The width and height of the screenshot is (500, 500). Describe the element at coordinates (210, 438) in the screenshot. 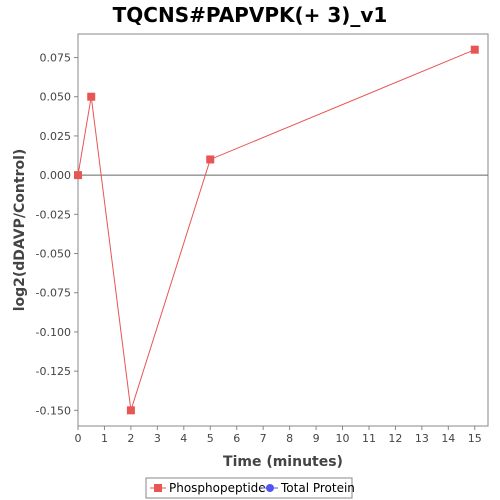

I see `x-tick-label: 5` at that location.